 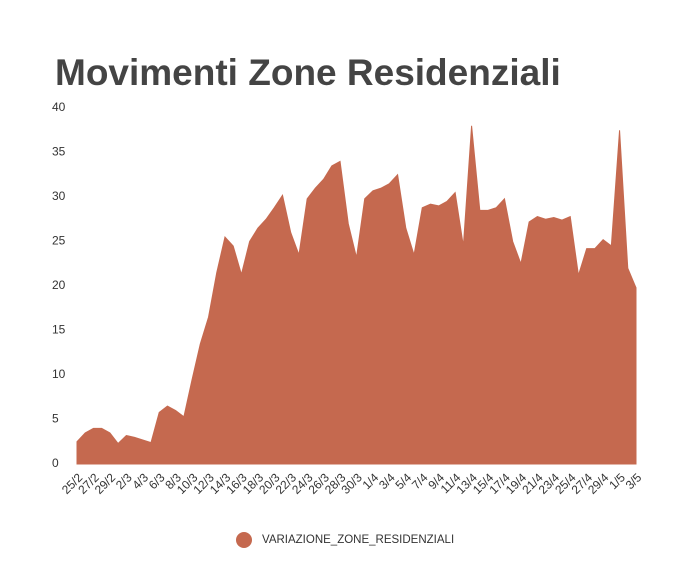 I want to click on y-tick-label: 10, so click(x=59, y=374).